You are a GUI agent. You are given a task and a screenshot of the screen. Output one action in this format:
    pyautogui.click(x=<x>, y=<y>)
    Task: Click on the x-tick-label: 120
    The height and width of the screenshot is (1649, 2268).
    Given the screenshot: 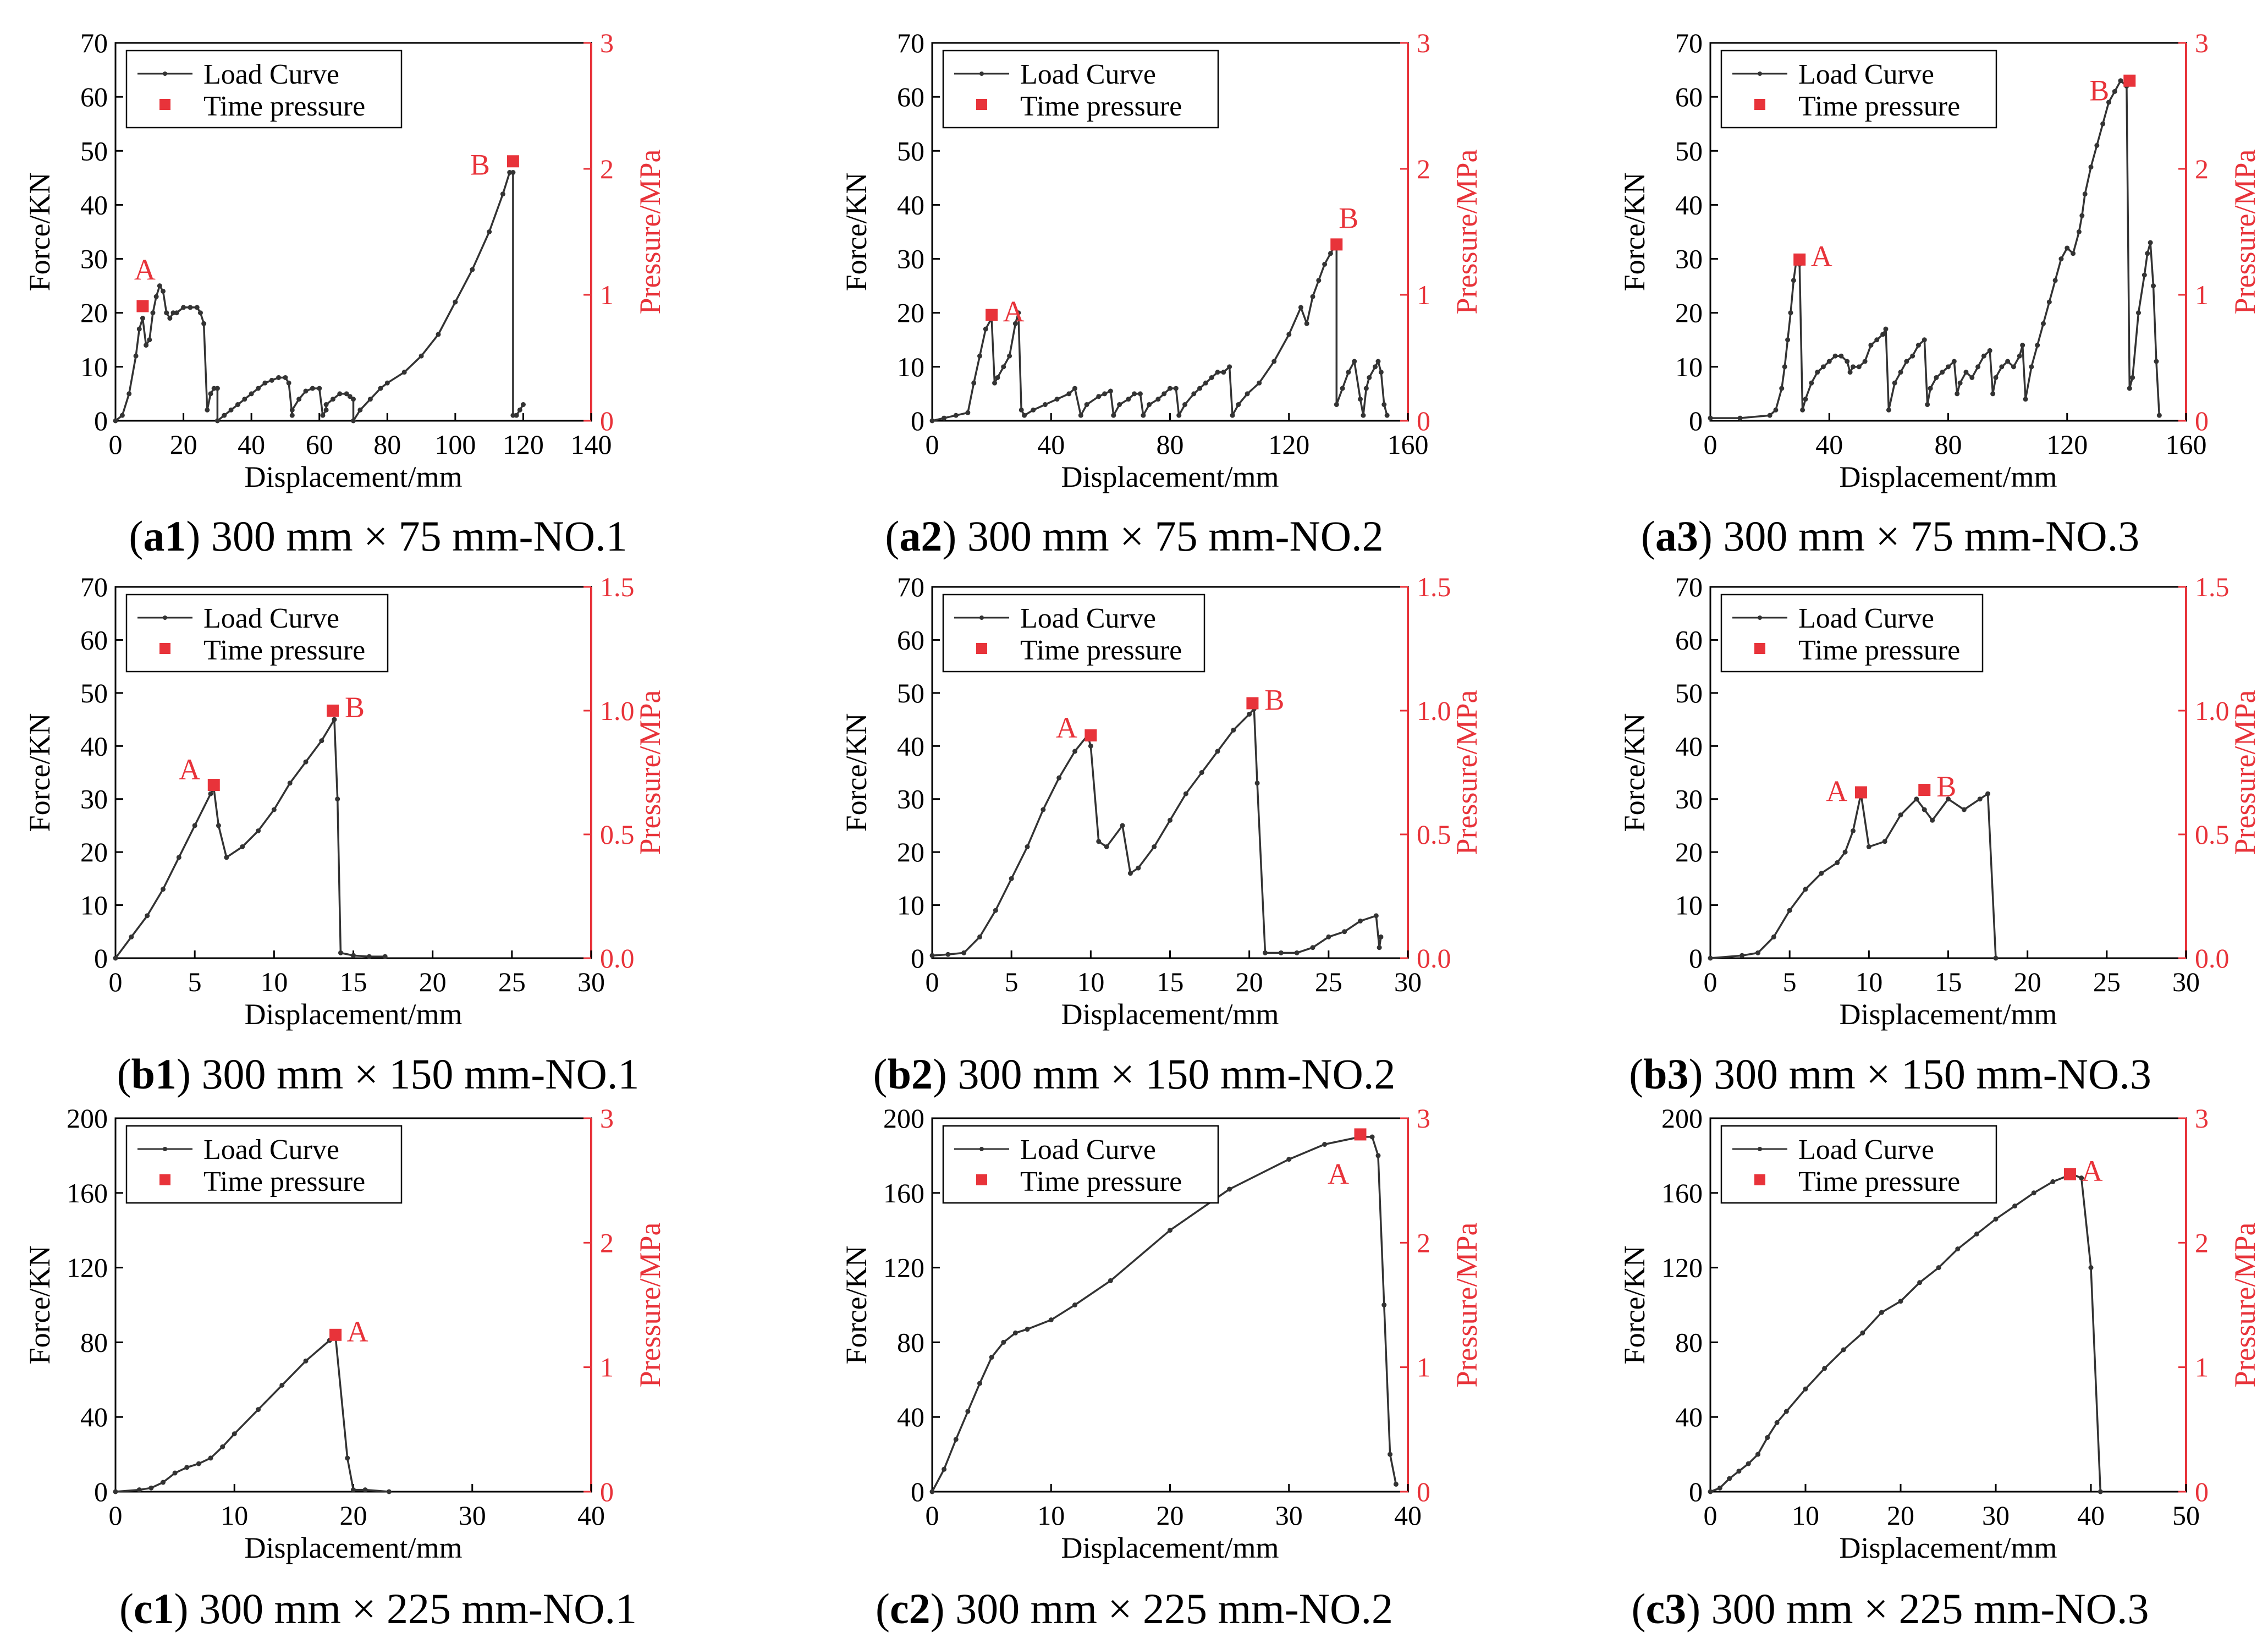 What is the action you would take?
    pyautogui.click(x=523, y=444)
    